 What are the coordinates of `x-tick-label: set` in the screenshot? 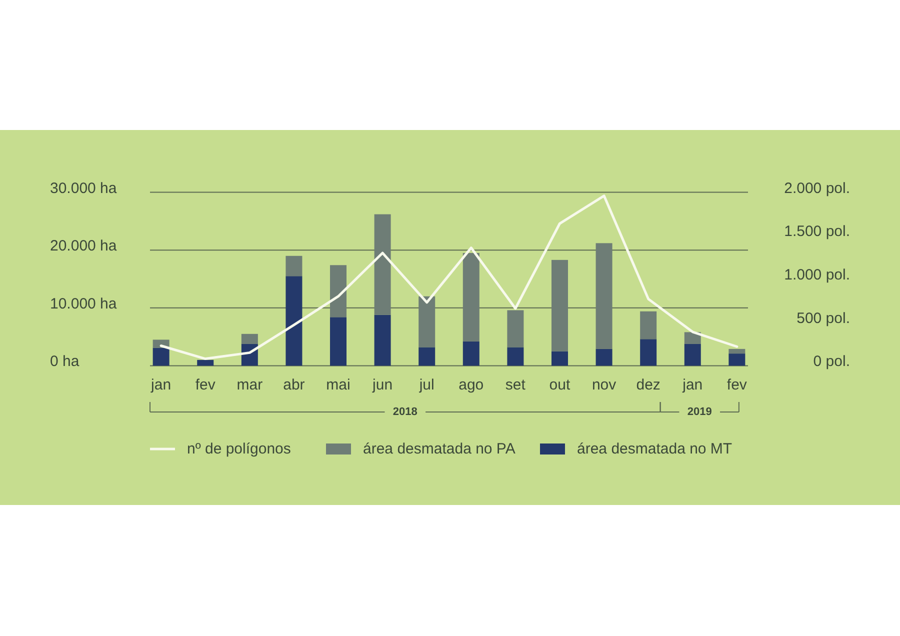 It's located at (515, 385).